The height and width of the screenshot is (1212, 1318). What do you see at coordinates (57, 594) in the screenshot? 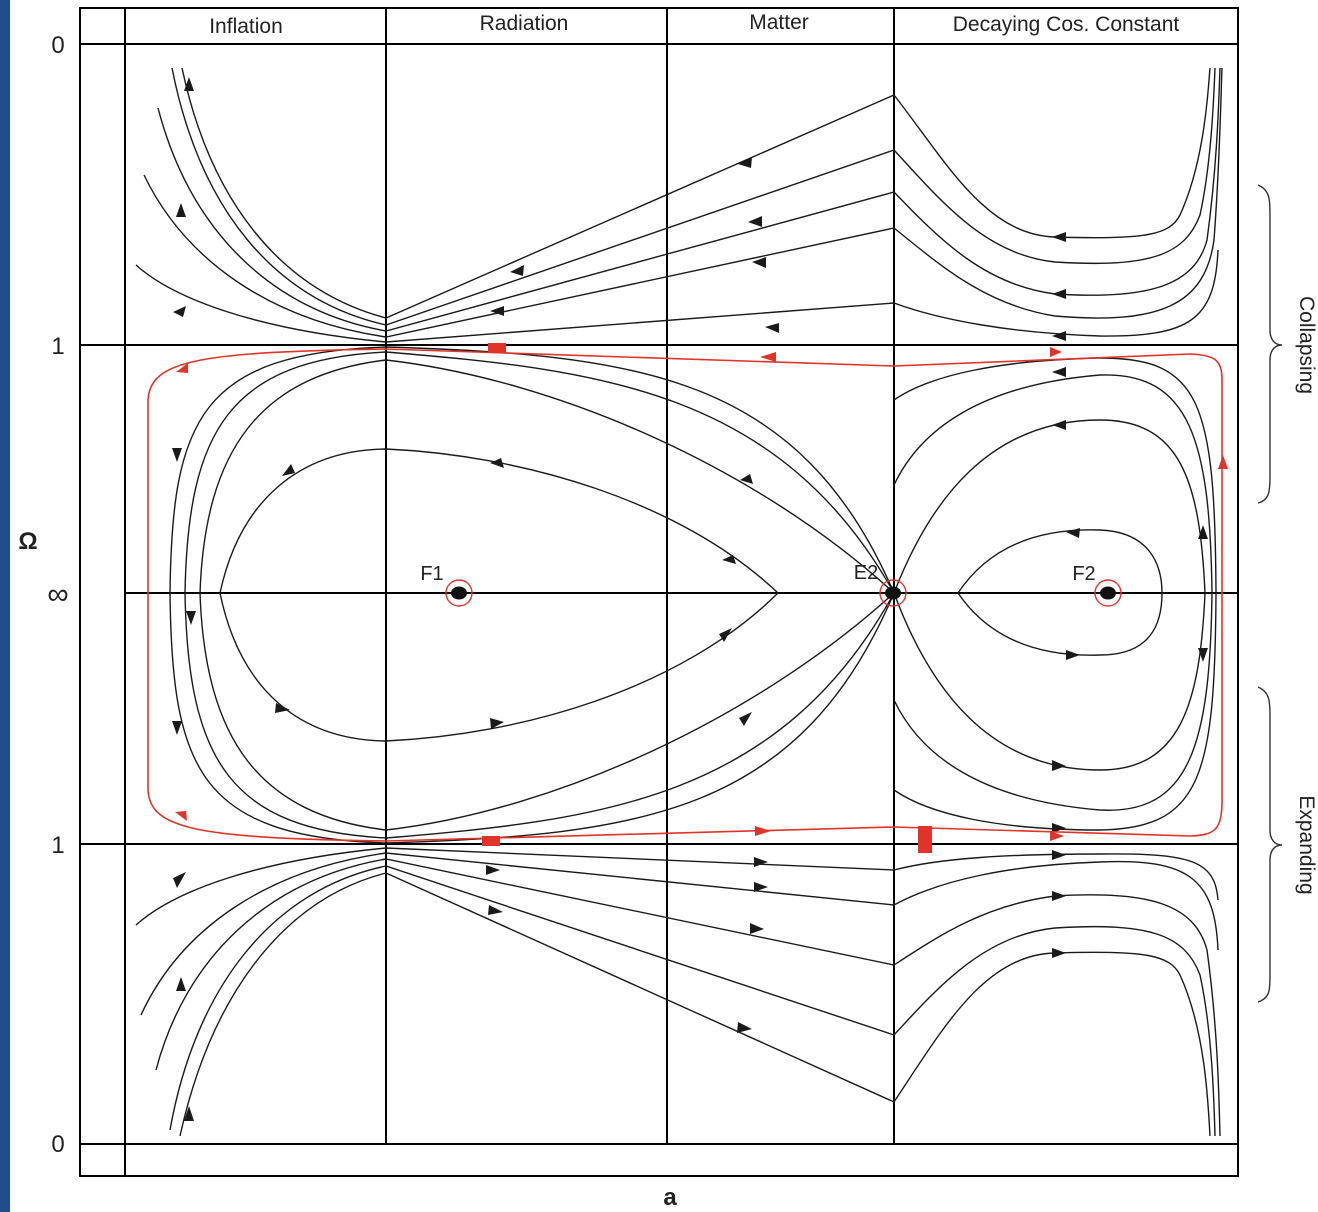
I see `y-tick-infinity: ∞` at bounding box center [57, 594].